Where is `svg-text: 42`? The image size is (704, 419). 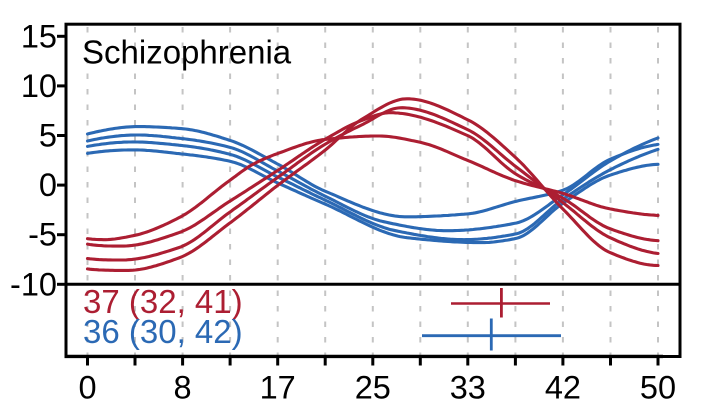
svg-text: 42 is located at coordinates (563, 388).